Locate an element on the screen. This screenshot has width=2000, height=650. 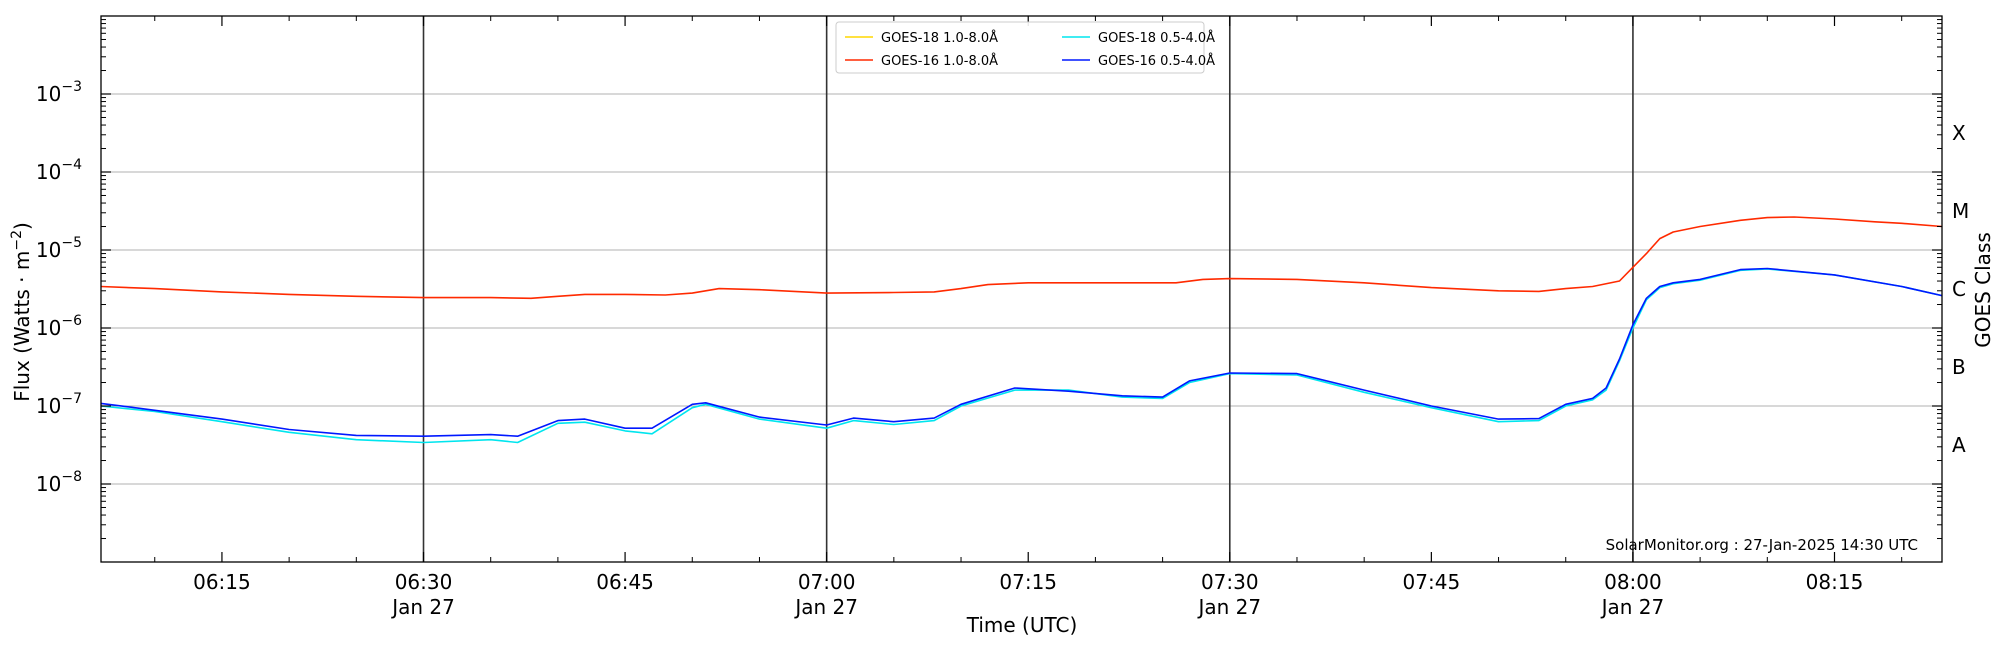
goes-class-label: B is located at coordinates (1959, 367).